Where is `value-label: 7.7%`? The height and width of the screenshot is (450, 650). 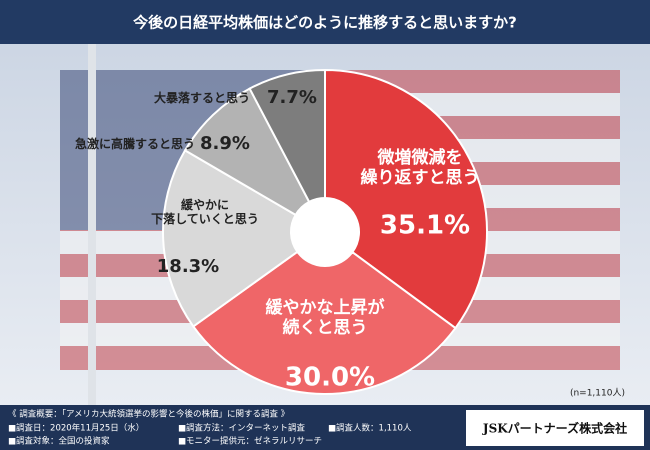 value-label: 7.7% is located at coordinates (292, 97).